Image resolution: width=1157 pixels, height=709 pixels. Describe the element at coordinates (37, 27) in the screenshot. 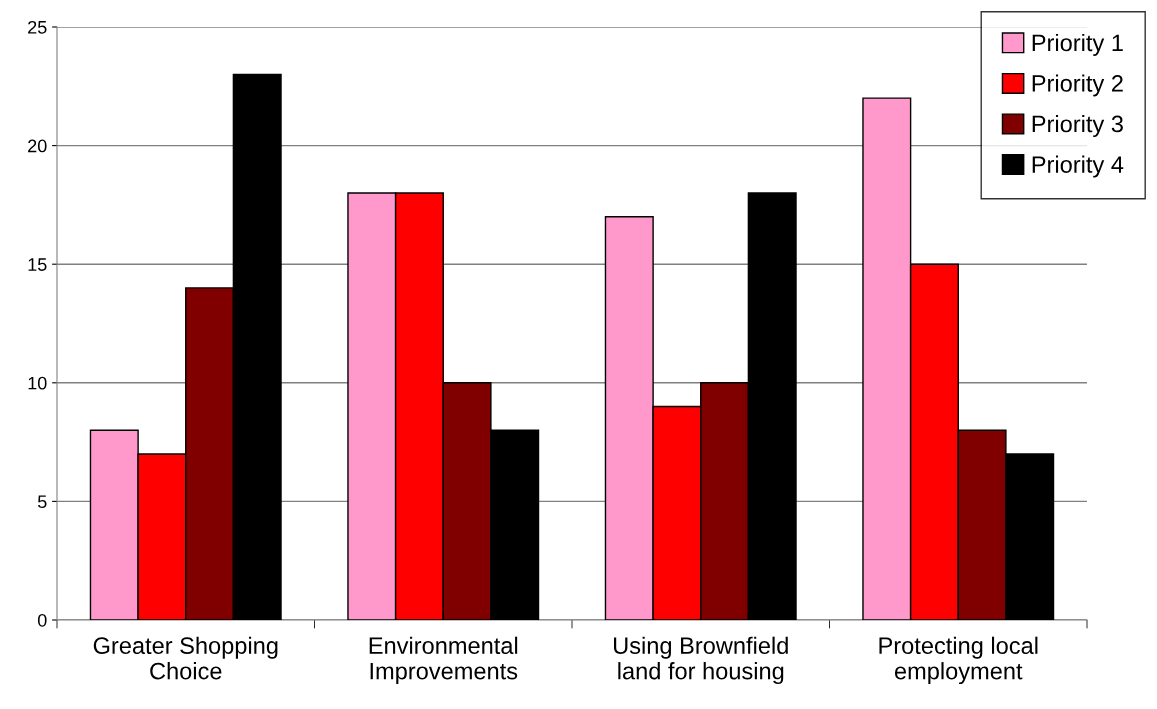

I see `y-tick-label: 25` at that location.